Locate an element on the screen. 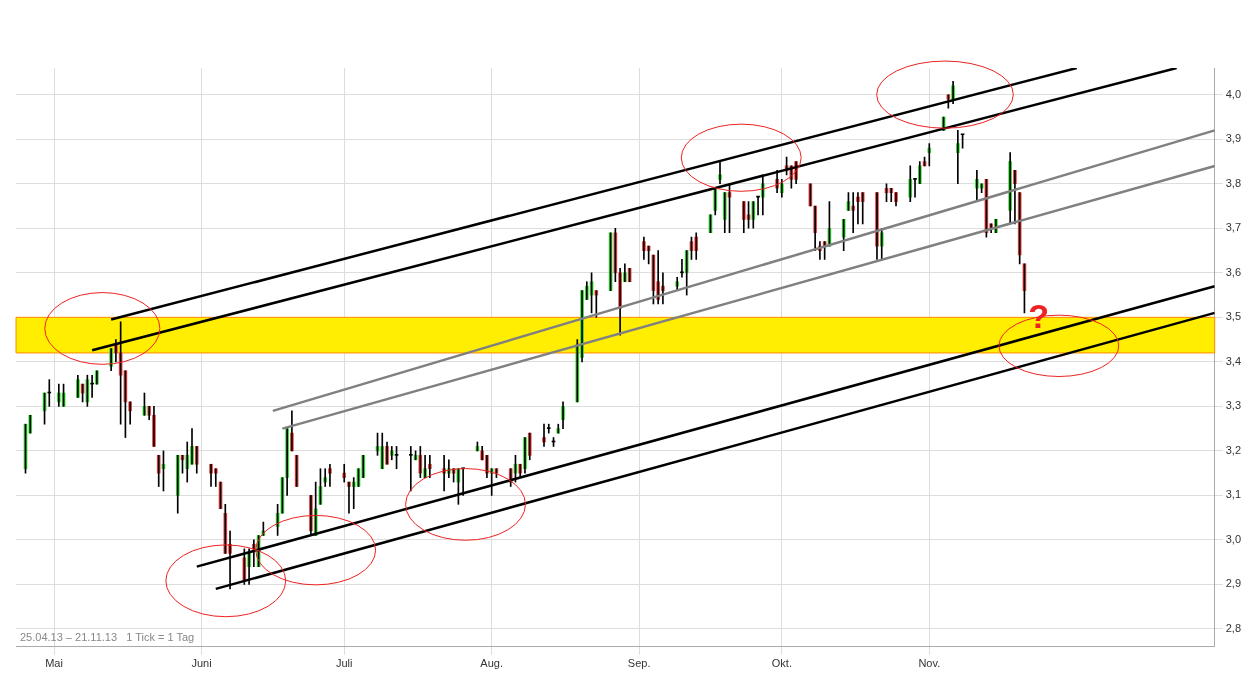 The width and height of the screenshot is (1259, 686). y-tick-label: 3,9 is located at coordinates (1233, 138).